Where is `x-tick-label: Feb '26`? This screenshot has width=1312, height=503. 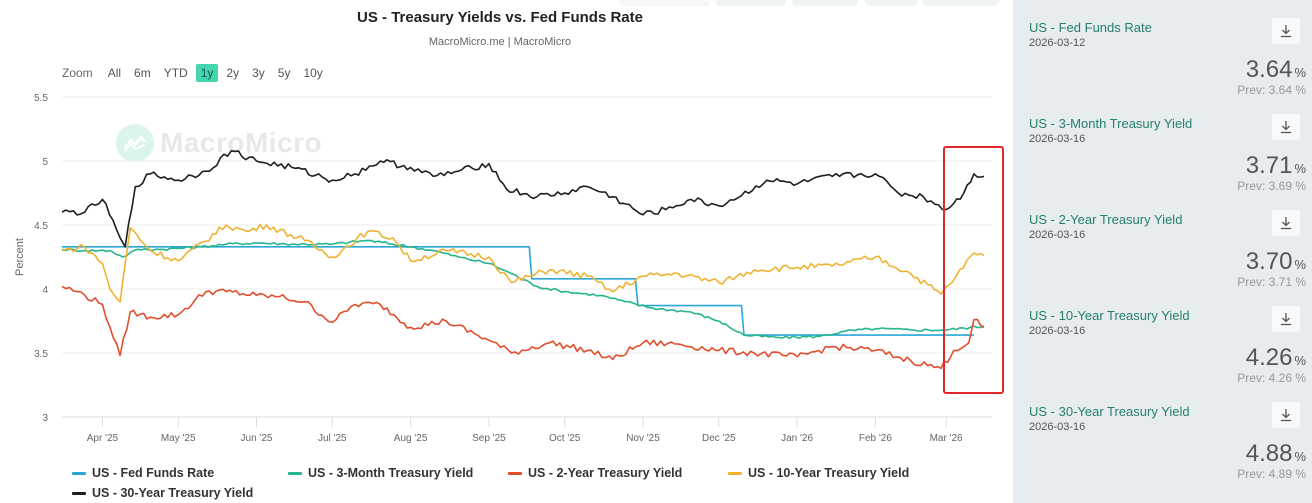
x-tick-label: Feb '26 is located at coordinates (875, 438).